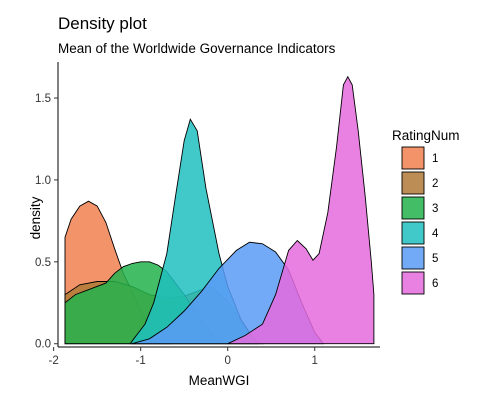 The image size is (500, 404). Describe the element at coordinates (54, 361) in the screenshot. I see `x-tick-label: -2` at that location.